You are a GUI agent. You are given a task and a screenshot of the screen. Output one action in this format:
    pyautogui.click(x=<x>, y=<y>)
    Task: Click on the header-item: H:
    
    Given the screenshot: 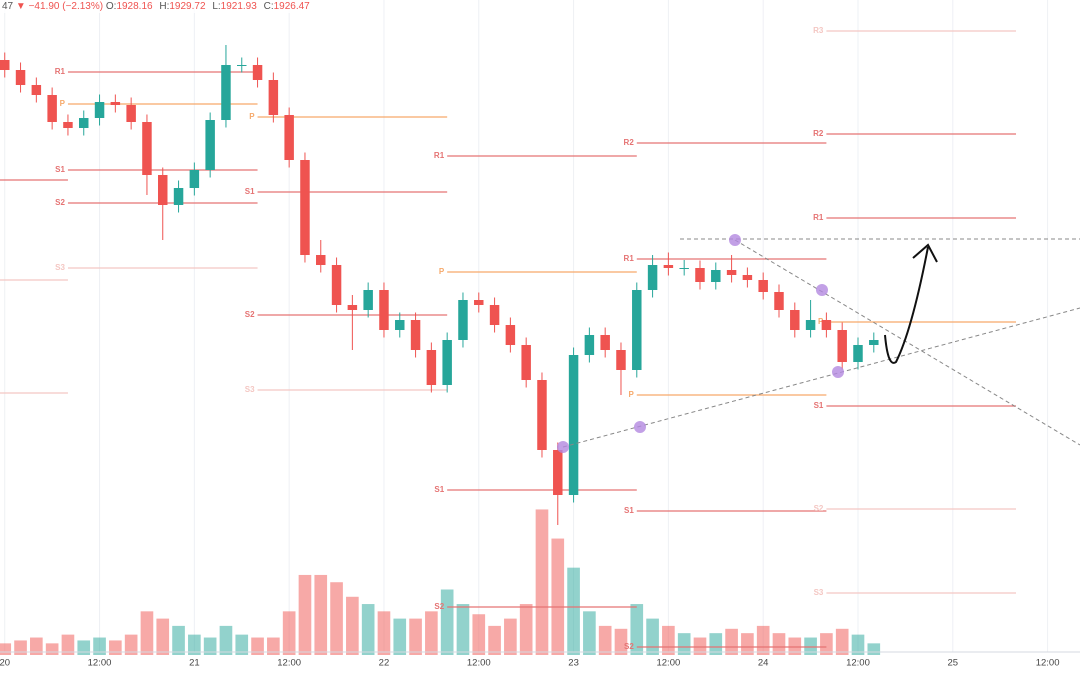 What is the action you would take?
    pyautogui.click(x=164, y=6)
    